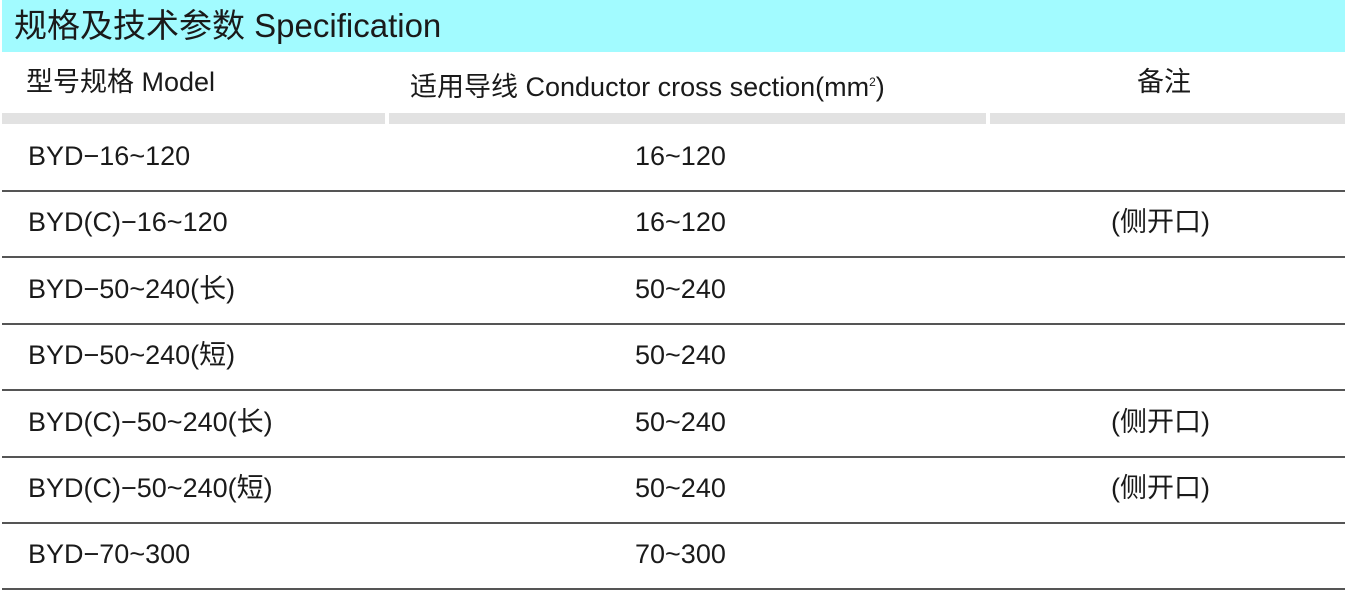  What do you see at coordinates (150, 421) in the screenshot?
I see `model-cell: BYD(C)−50~240(长)` at bounding box center [150, 421].